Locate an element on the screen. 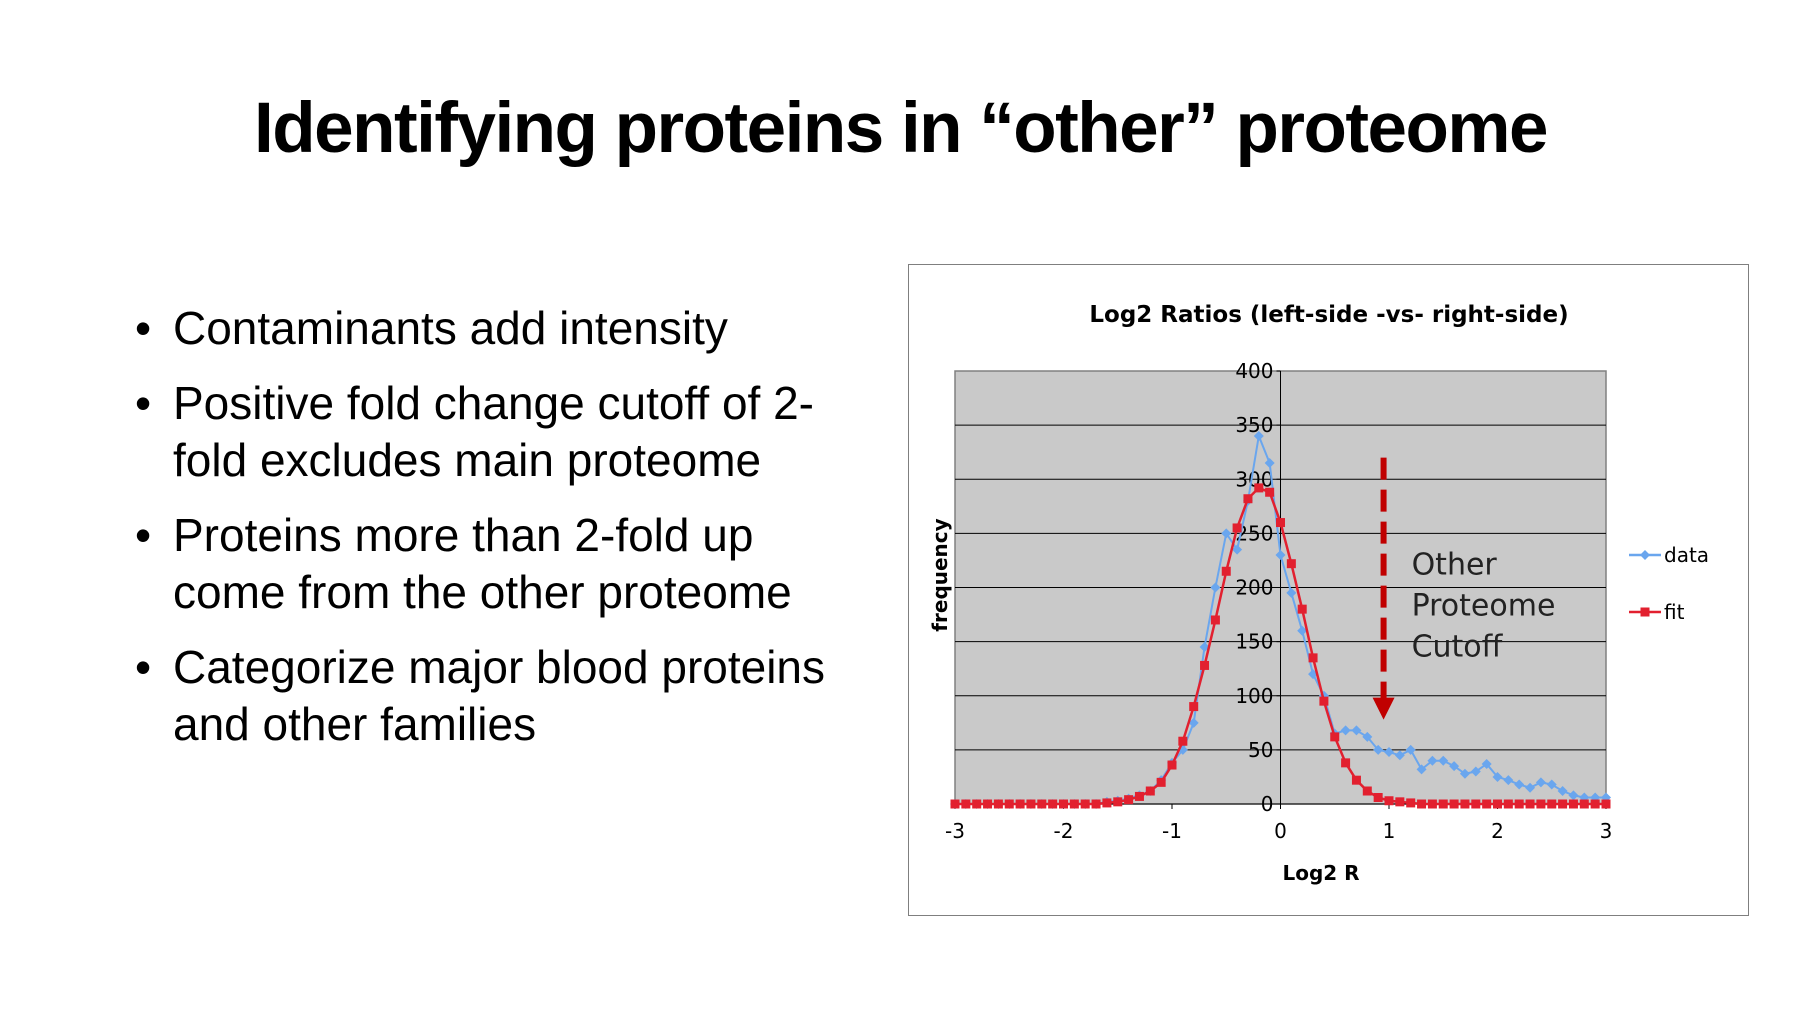  x-tick-label: 3 is located at coordinates (1606, 831).